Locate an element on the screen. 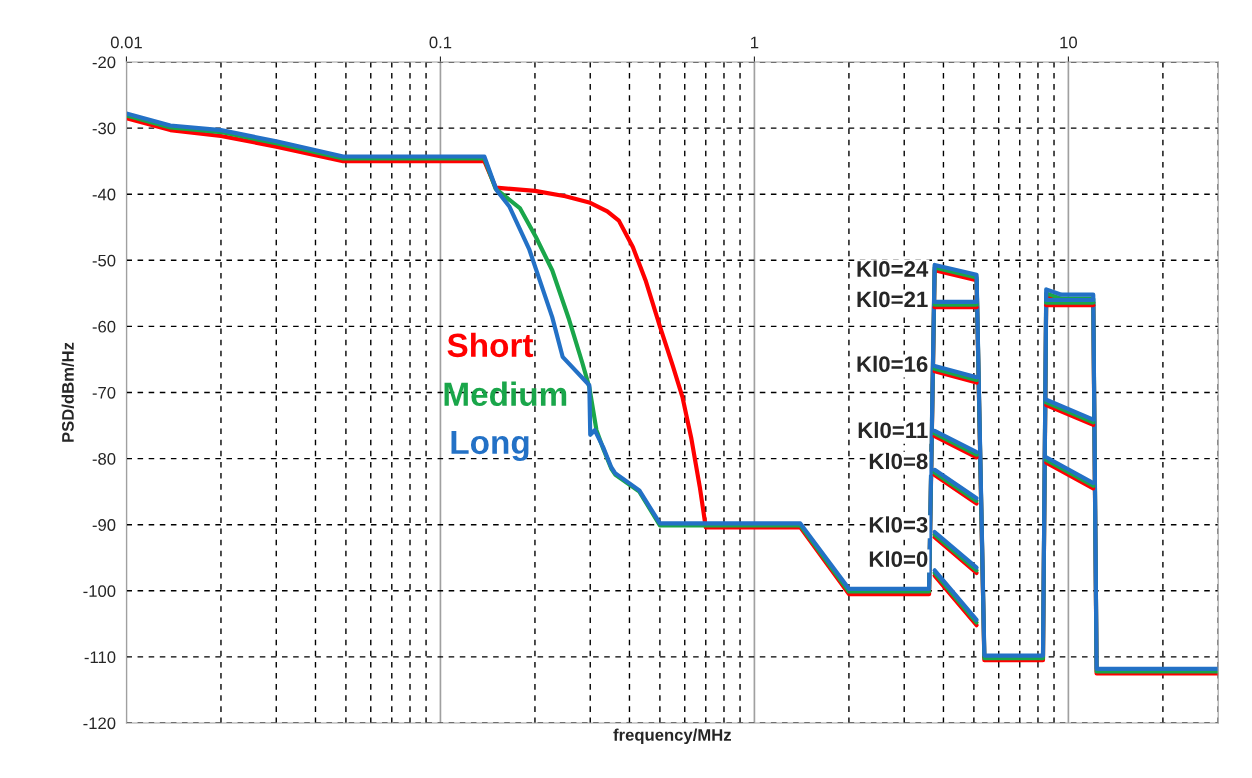 This screenshot has width=1252, height=778. y-tick-label: -100 is located at coordinates (99, 591).